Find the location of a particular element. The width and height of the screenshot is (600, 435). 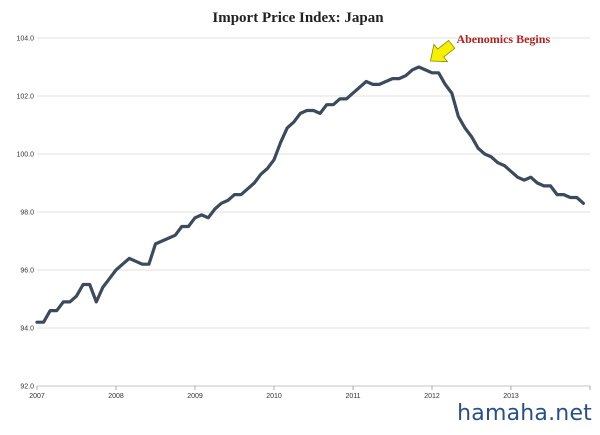

y-tick-label: 102.0 is located at coordinates (25, 97).